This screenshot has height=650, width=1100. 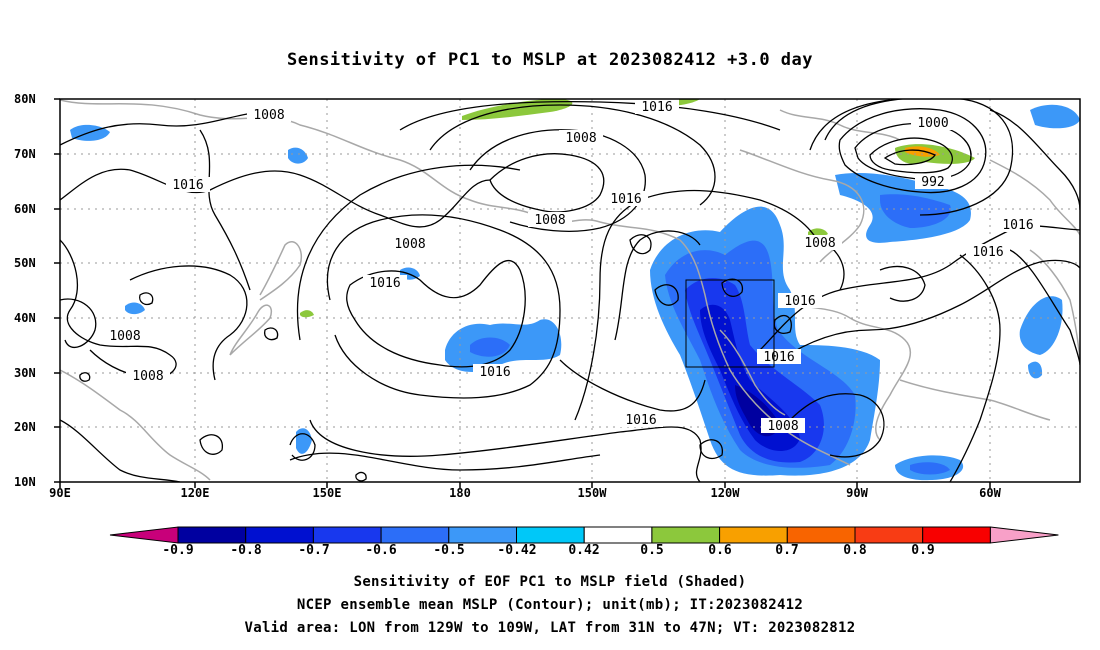 What do you see at coordinates (25, 482) in the screenshot?
I see `lat-tick-label: 10N` at bounding box center [25, 482].